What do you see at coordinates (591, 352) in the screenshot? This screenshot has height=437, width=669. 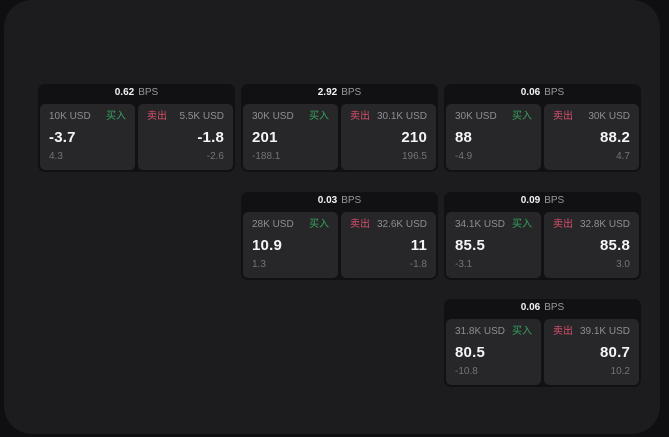 I see `sell-panel: 卖出 39.1K USD 80.7 10.2` at bounding box center [591, 352].